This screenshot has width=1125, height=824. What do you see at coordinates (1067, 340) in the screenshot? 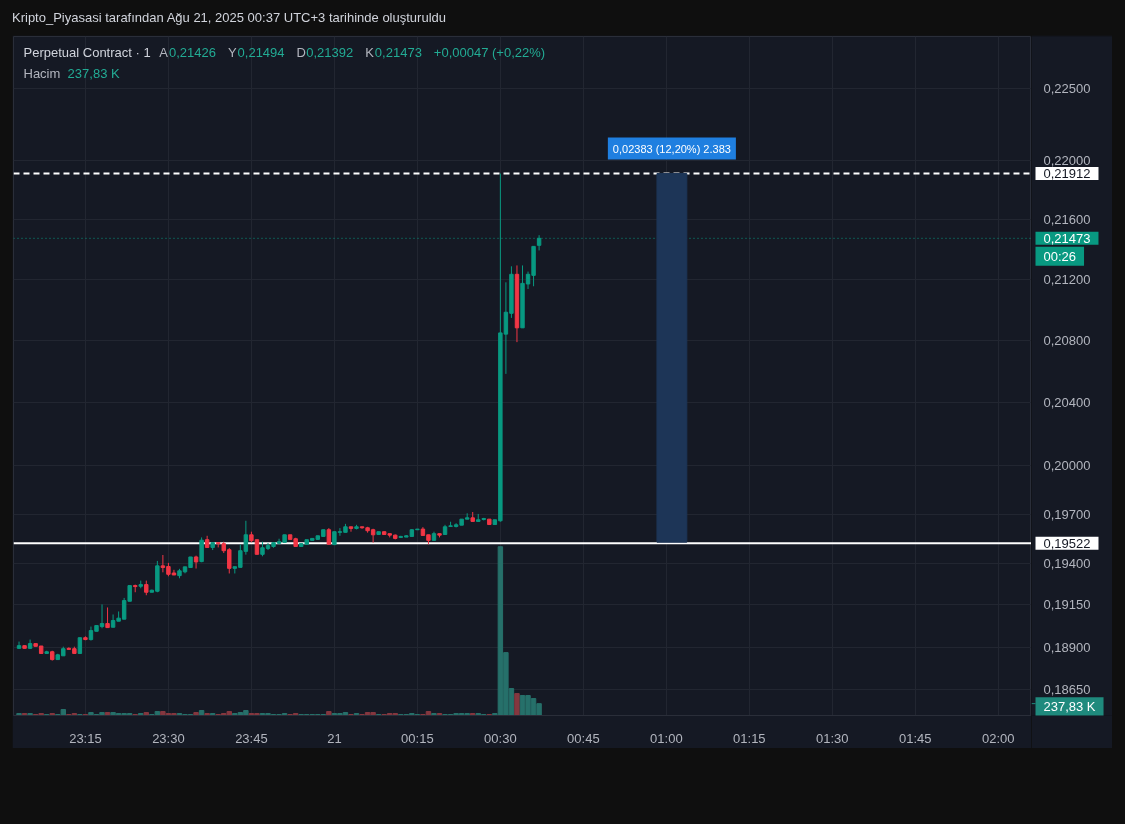
I see `y-tick-label: 0,20800` at bounding box center [1067, 340].